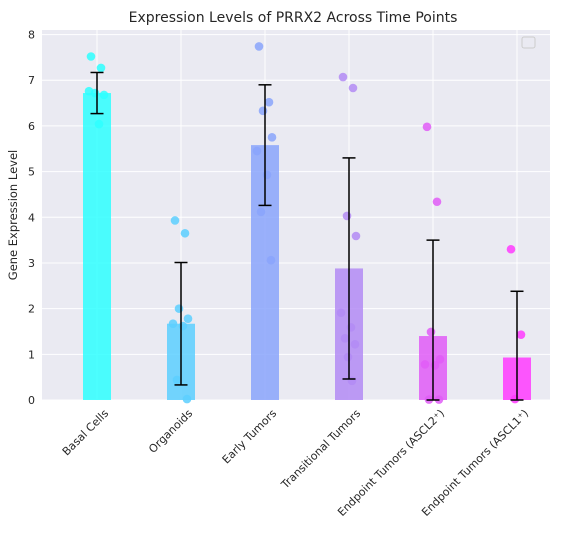 Image resolution: width=578 pixels, height=548 pixels. I want to click on x-tick-label: Early Tumors, so click(250, 437).